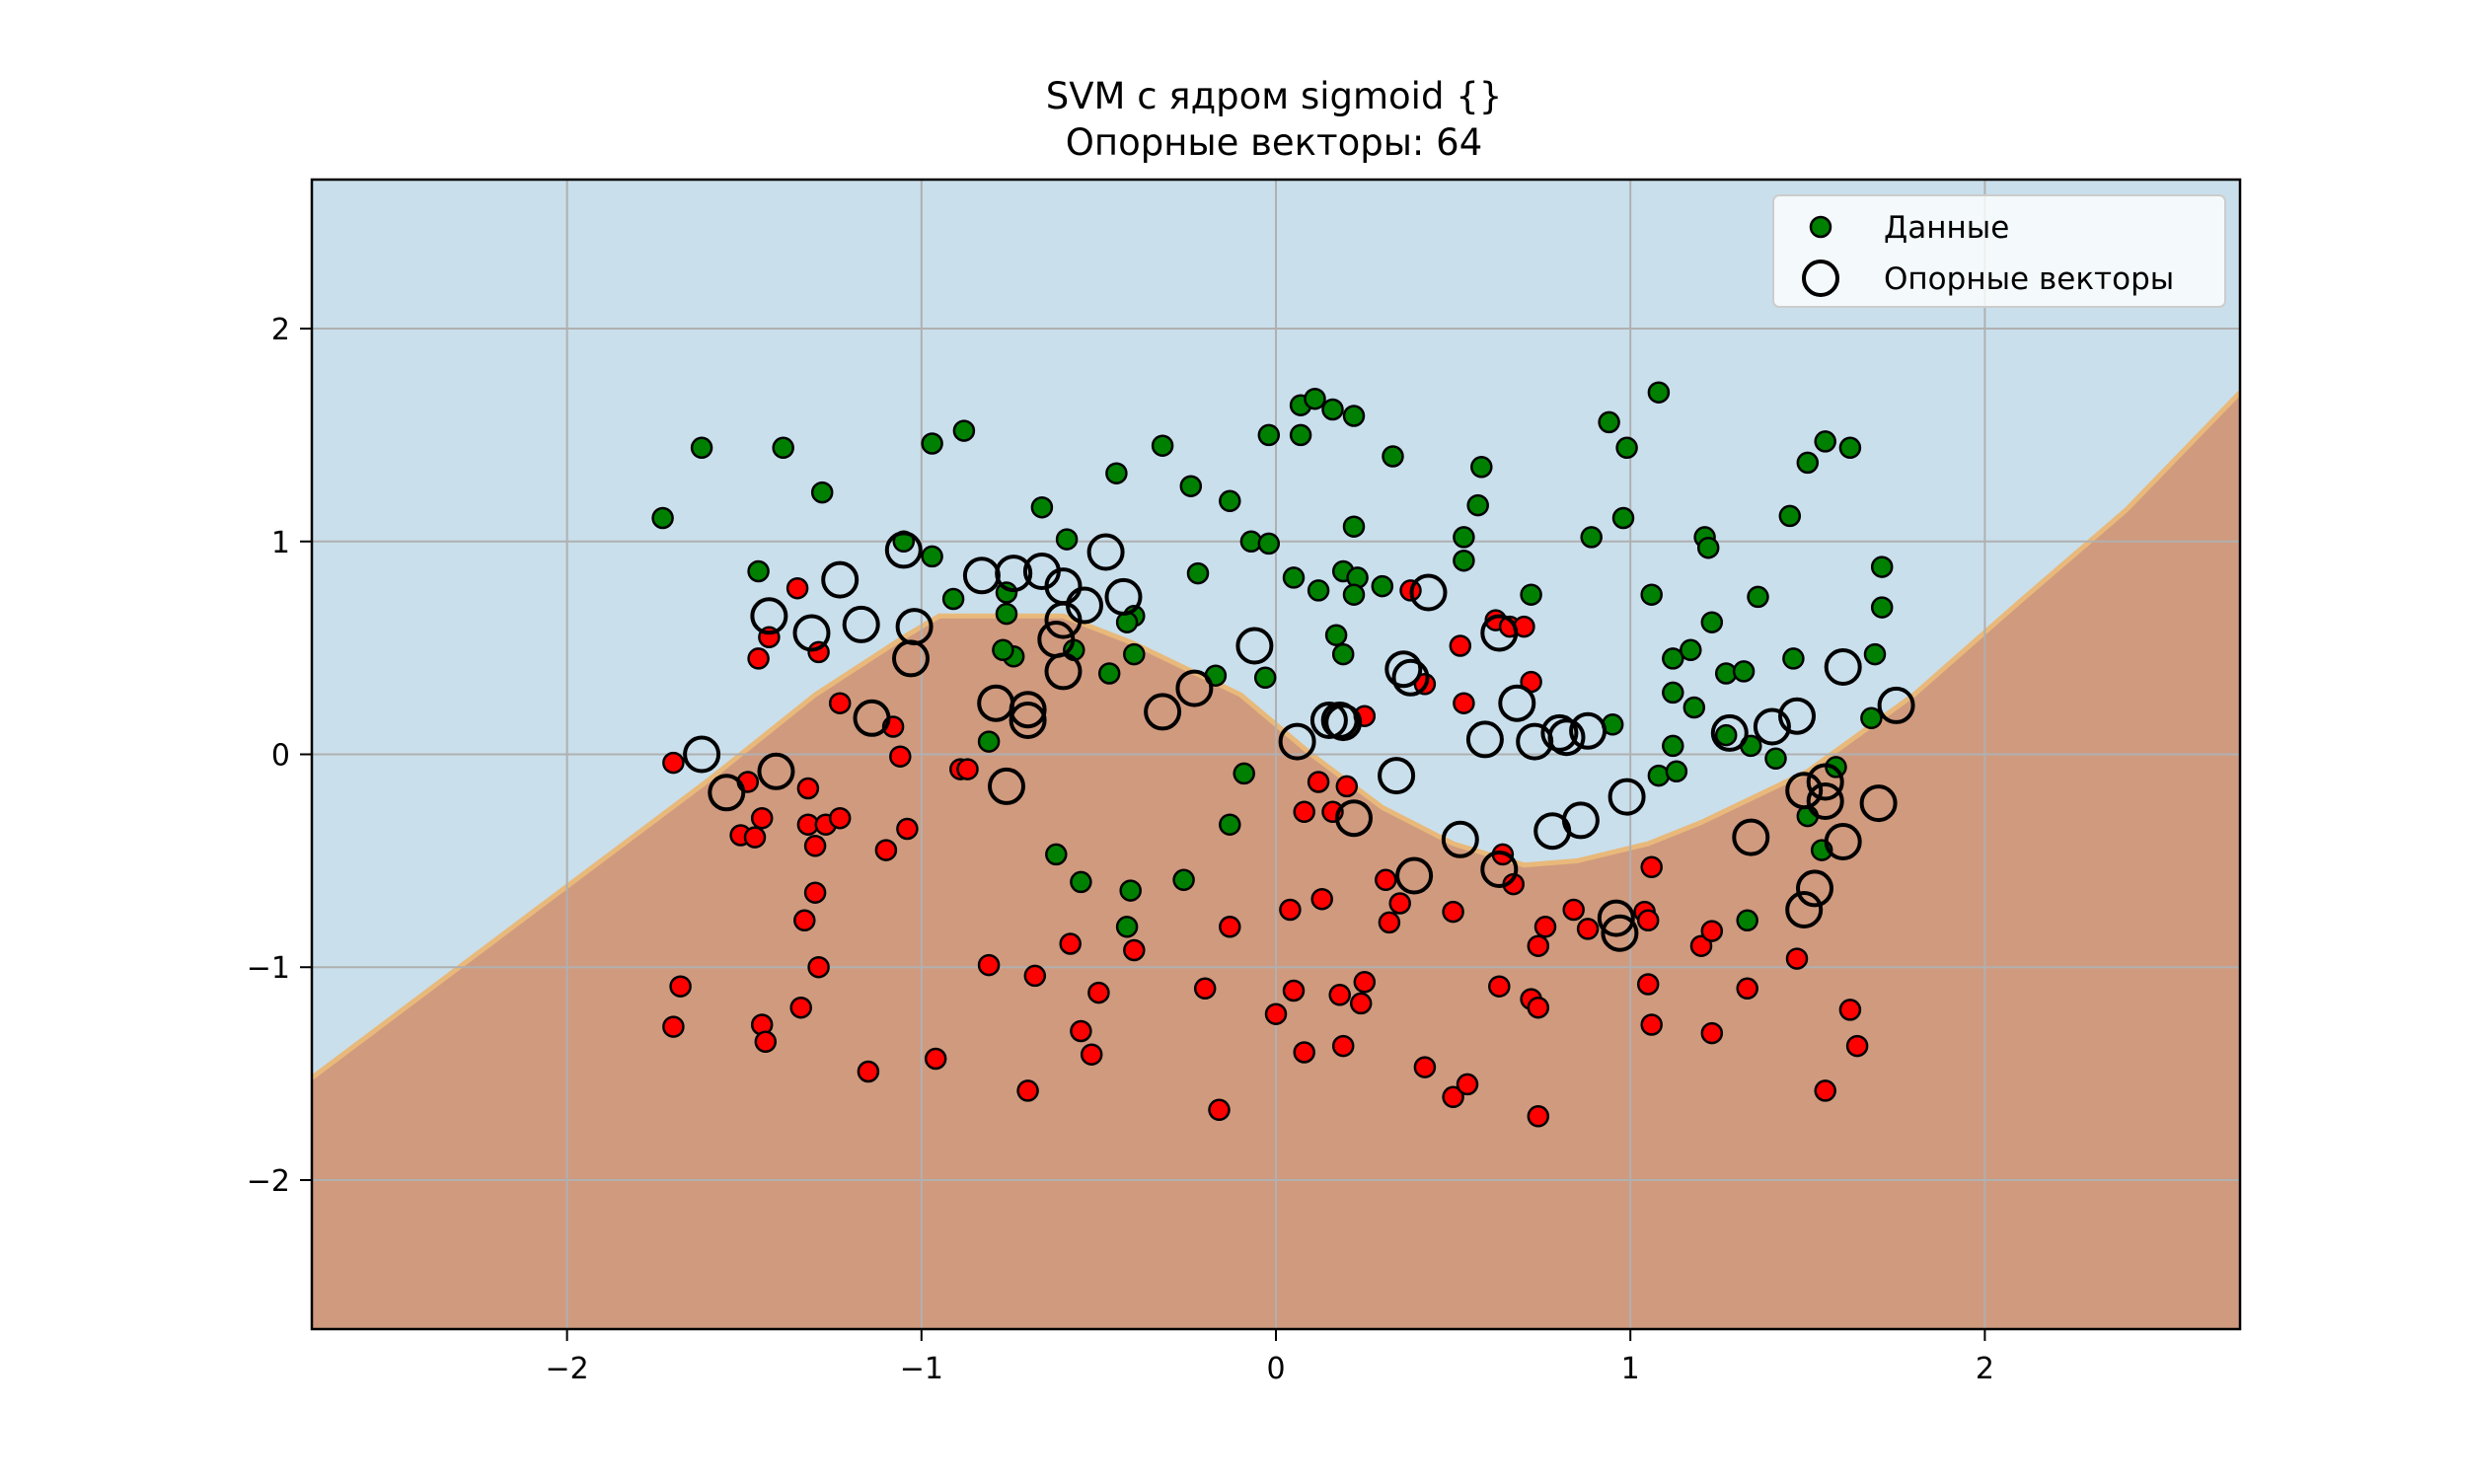 This screenshot has height=1484, width=2467. What do you see at coordinates (567, 1369) in the screenshot?
I see `x-tick-label: −2` at bounding box center [567, 1369].